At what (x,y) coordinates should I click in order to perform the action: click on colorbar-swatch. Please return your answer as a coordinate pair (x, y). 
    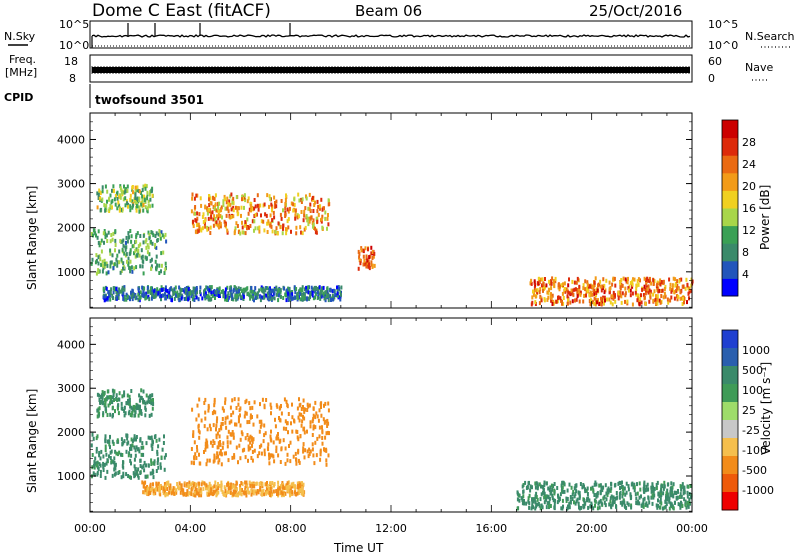
    Looking at the image, I should click on (730, 129).